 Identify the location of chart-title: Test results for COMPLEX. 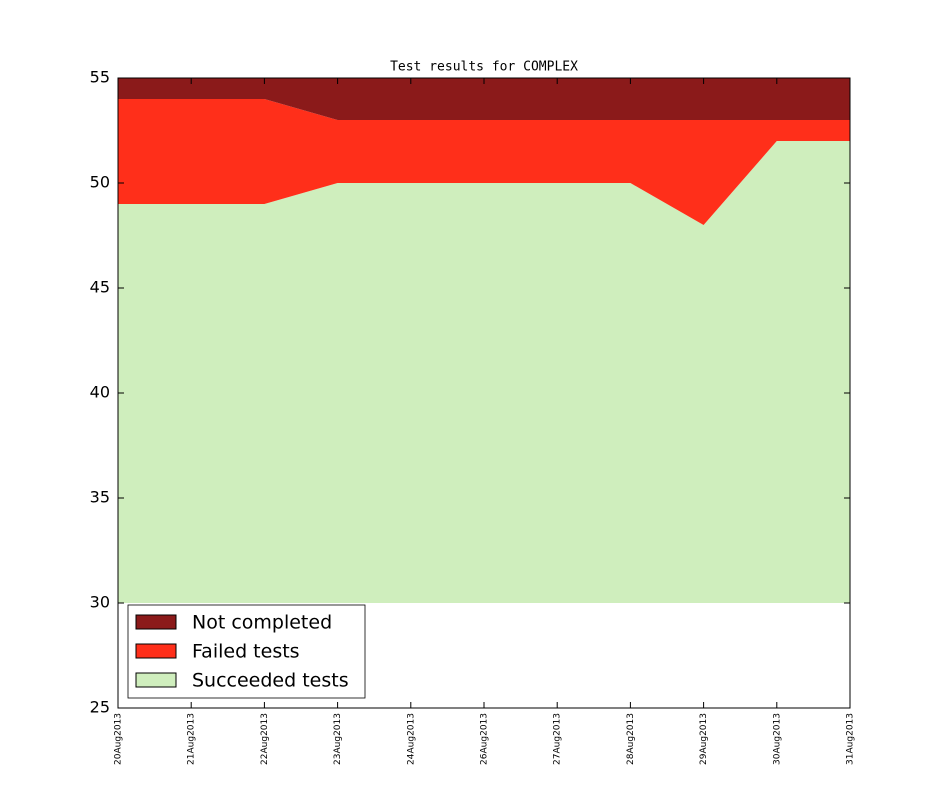
(484, 67).